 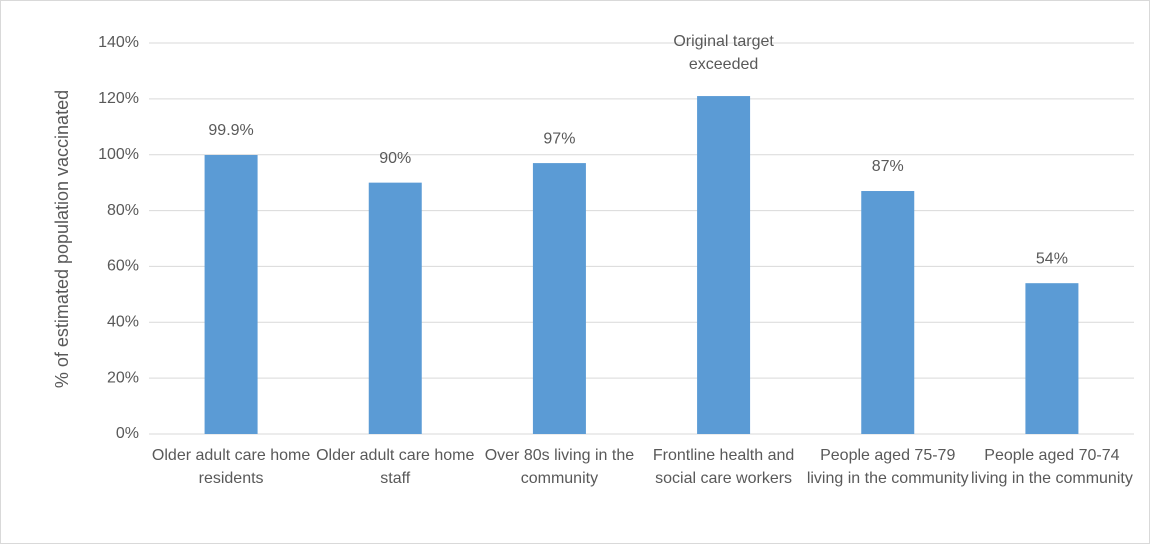 What do you see at coordinates (1052, 258) in the screenshot?
I see `value-label: 54%` at bounding box center [1052, 258].